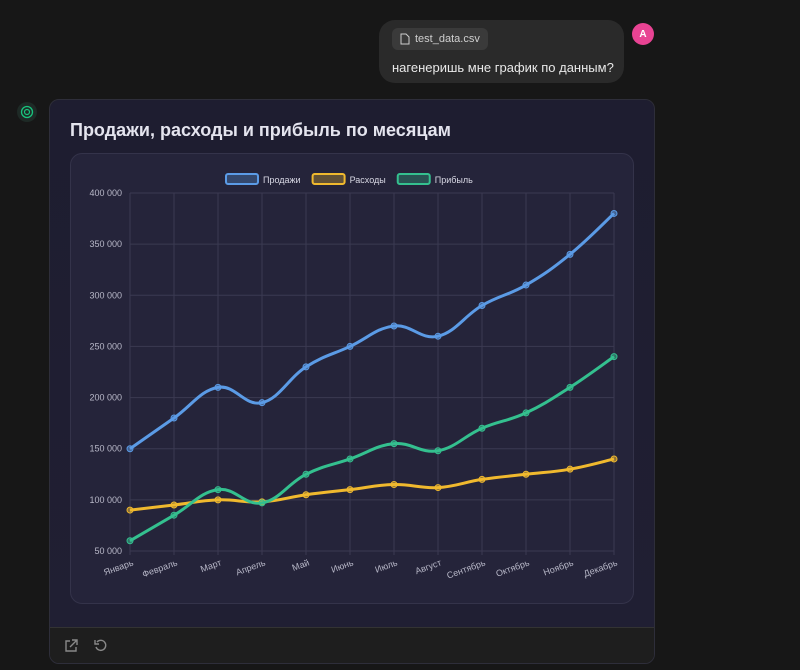 Image resolution: width=800 pixels, height=670 pixels. I want to click on y-tick-label: 200 000, so click(105, 398).